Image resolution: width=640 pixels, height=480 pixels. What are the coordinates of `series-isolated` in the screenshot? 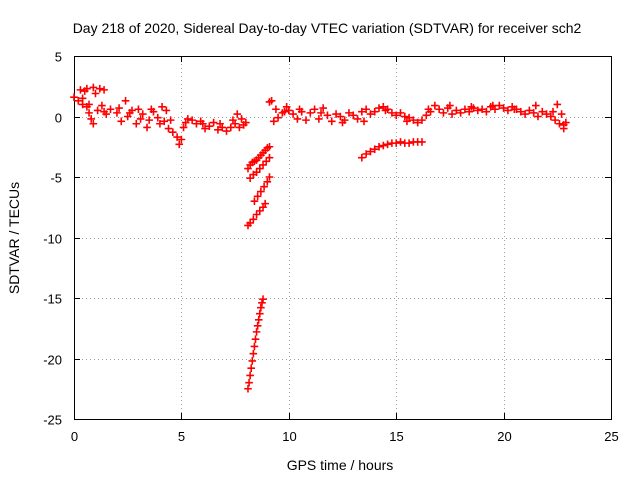 It's located at (270, 101).